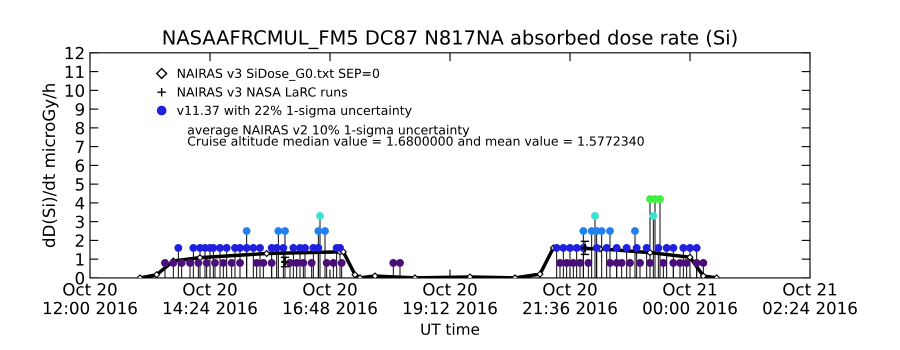  What do you see at coordinates (75, 90) in the screenshot?
I see `y-tick-label: 10` at bounding box center [75, 90].